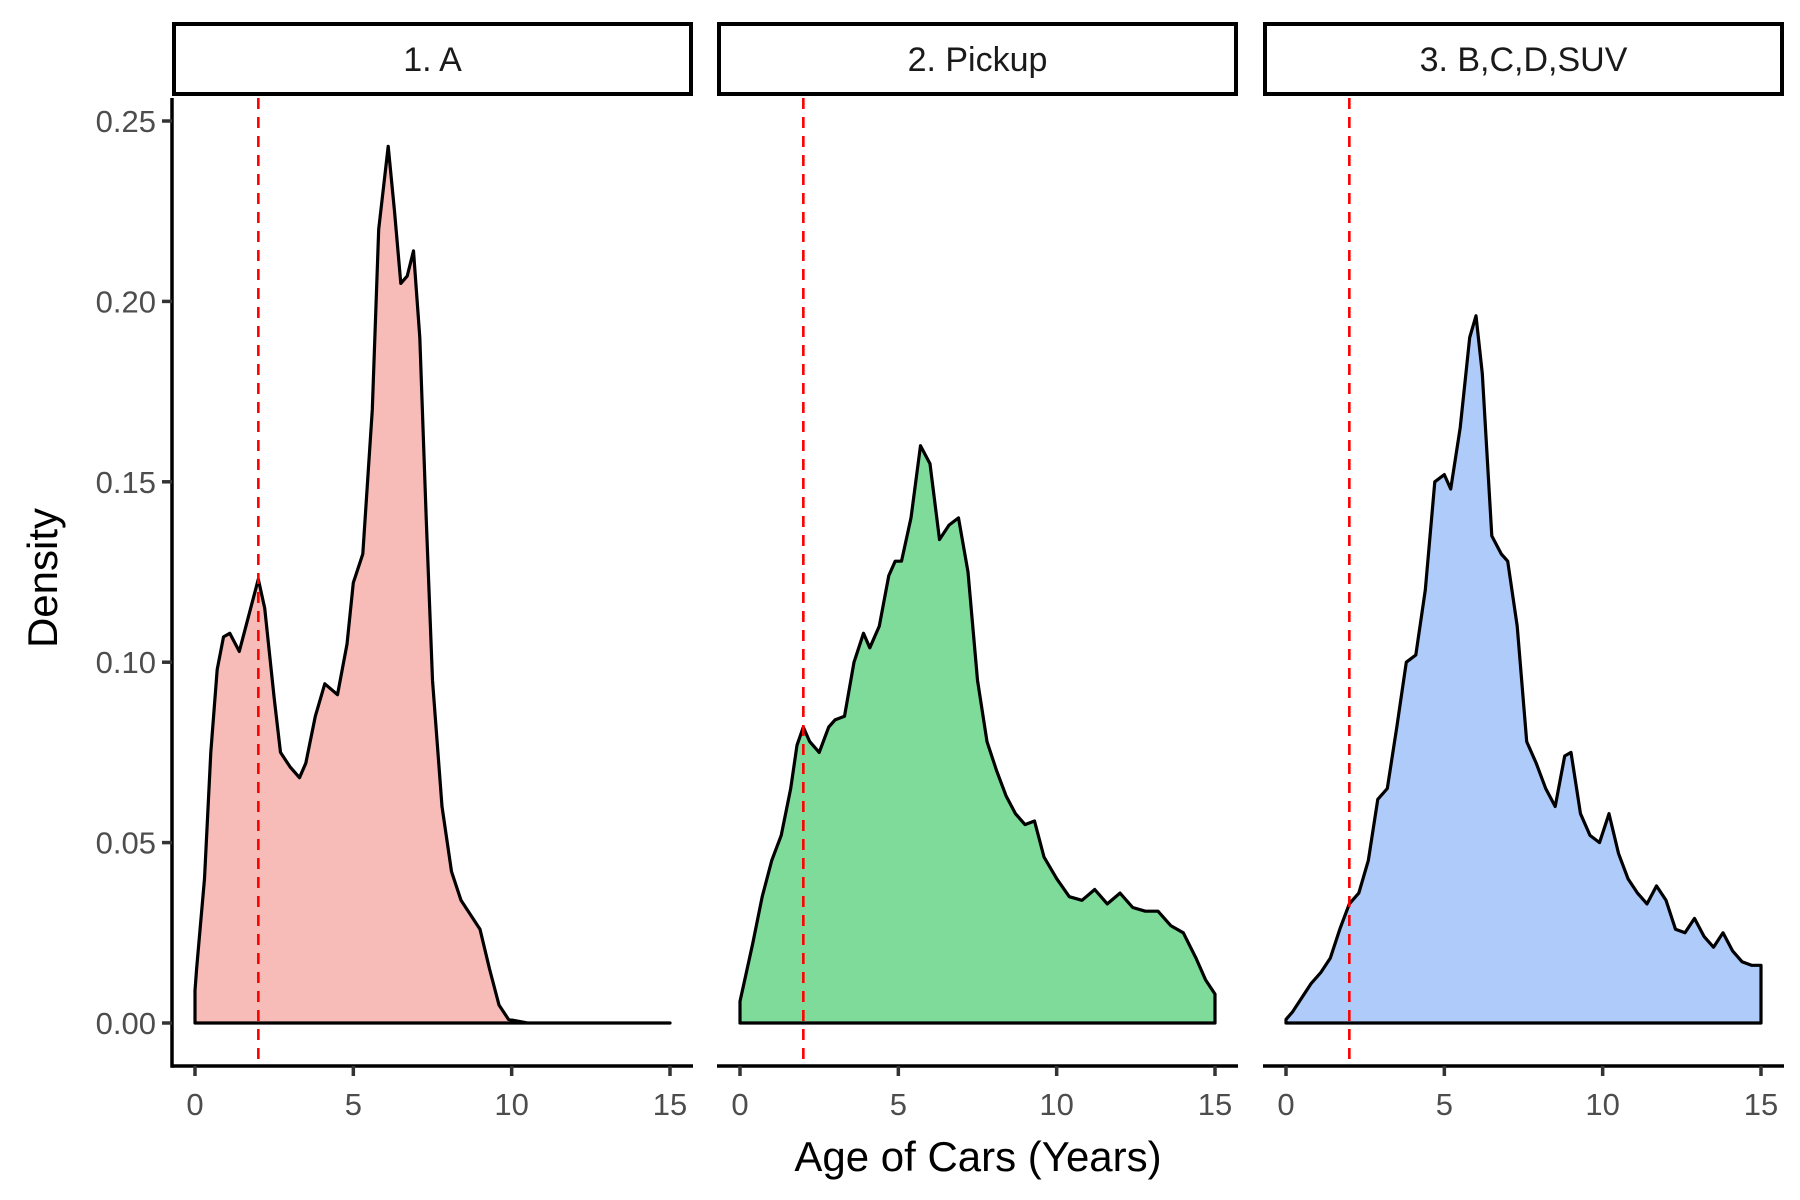 This screenshot has height=1200, width=1800. I want to click on facet-strip-label: 2. Pickup, so click(978, 60).